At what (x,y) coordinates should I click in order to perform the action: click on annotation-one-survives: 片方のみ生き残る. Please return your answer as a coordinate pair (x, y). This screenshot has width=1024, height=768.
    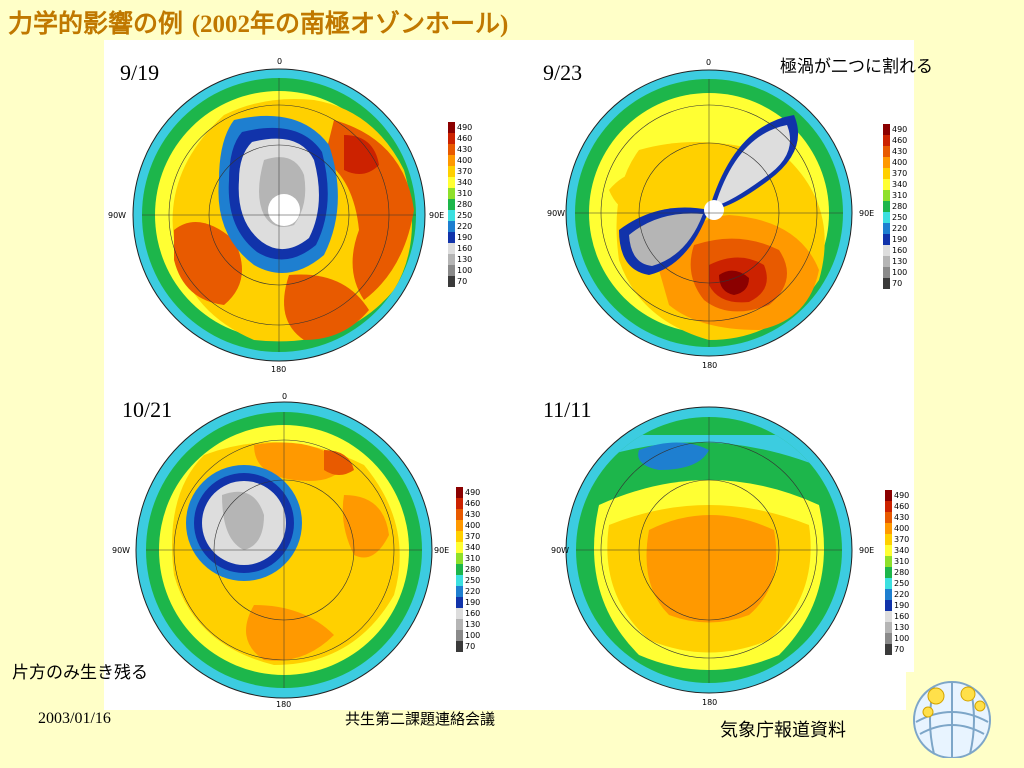
    Looking at the image, I should click on (80, 673).